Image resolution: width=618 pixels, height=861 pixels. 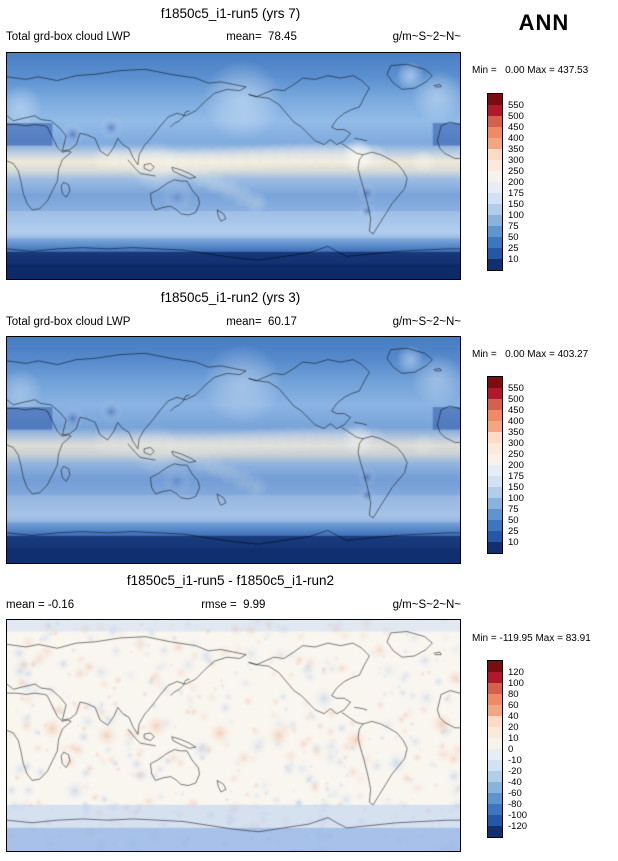 I want to click on colorbar-tick-label: 40, so click(x=513, y=716).